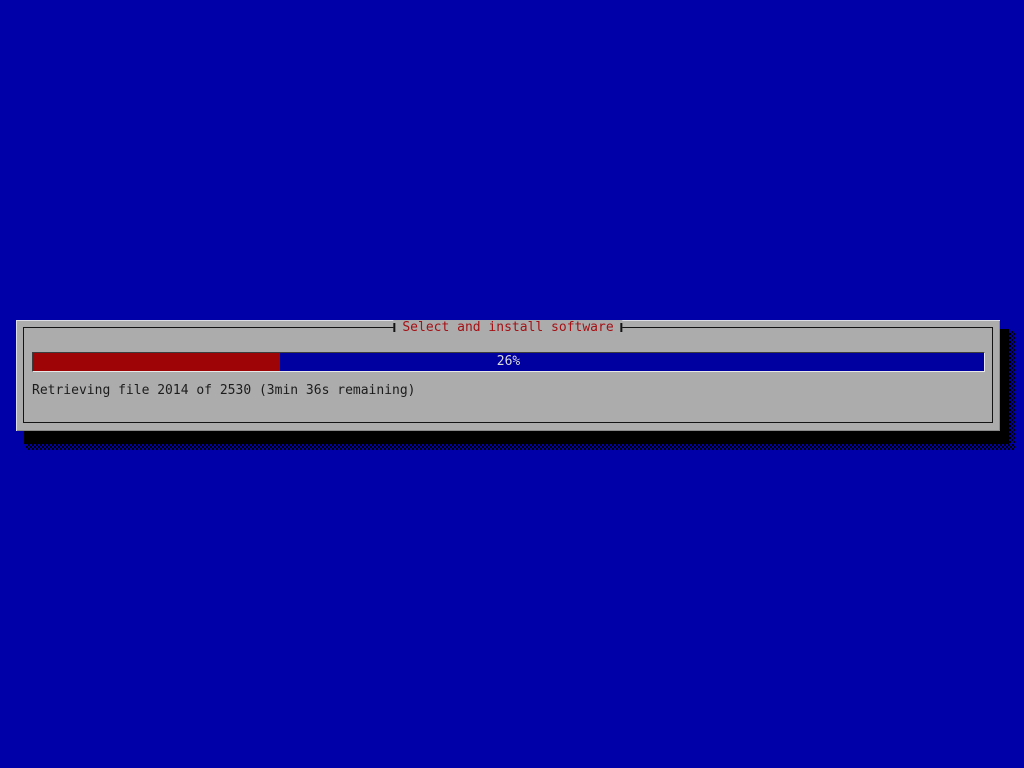 This screenshot has height=768, width=1024. I want to click on title-left-tick, so click(394, 327).